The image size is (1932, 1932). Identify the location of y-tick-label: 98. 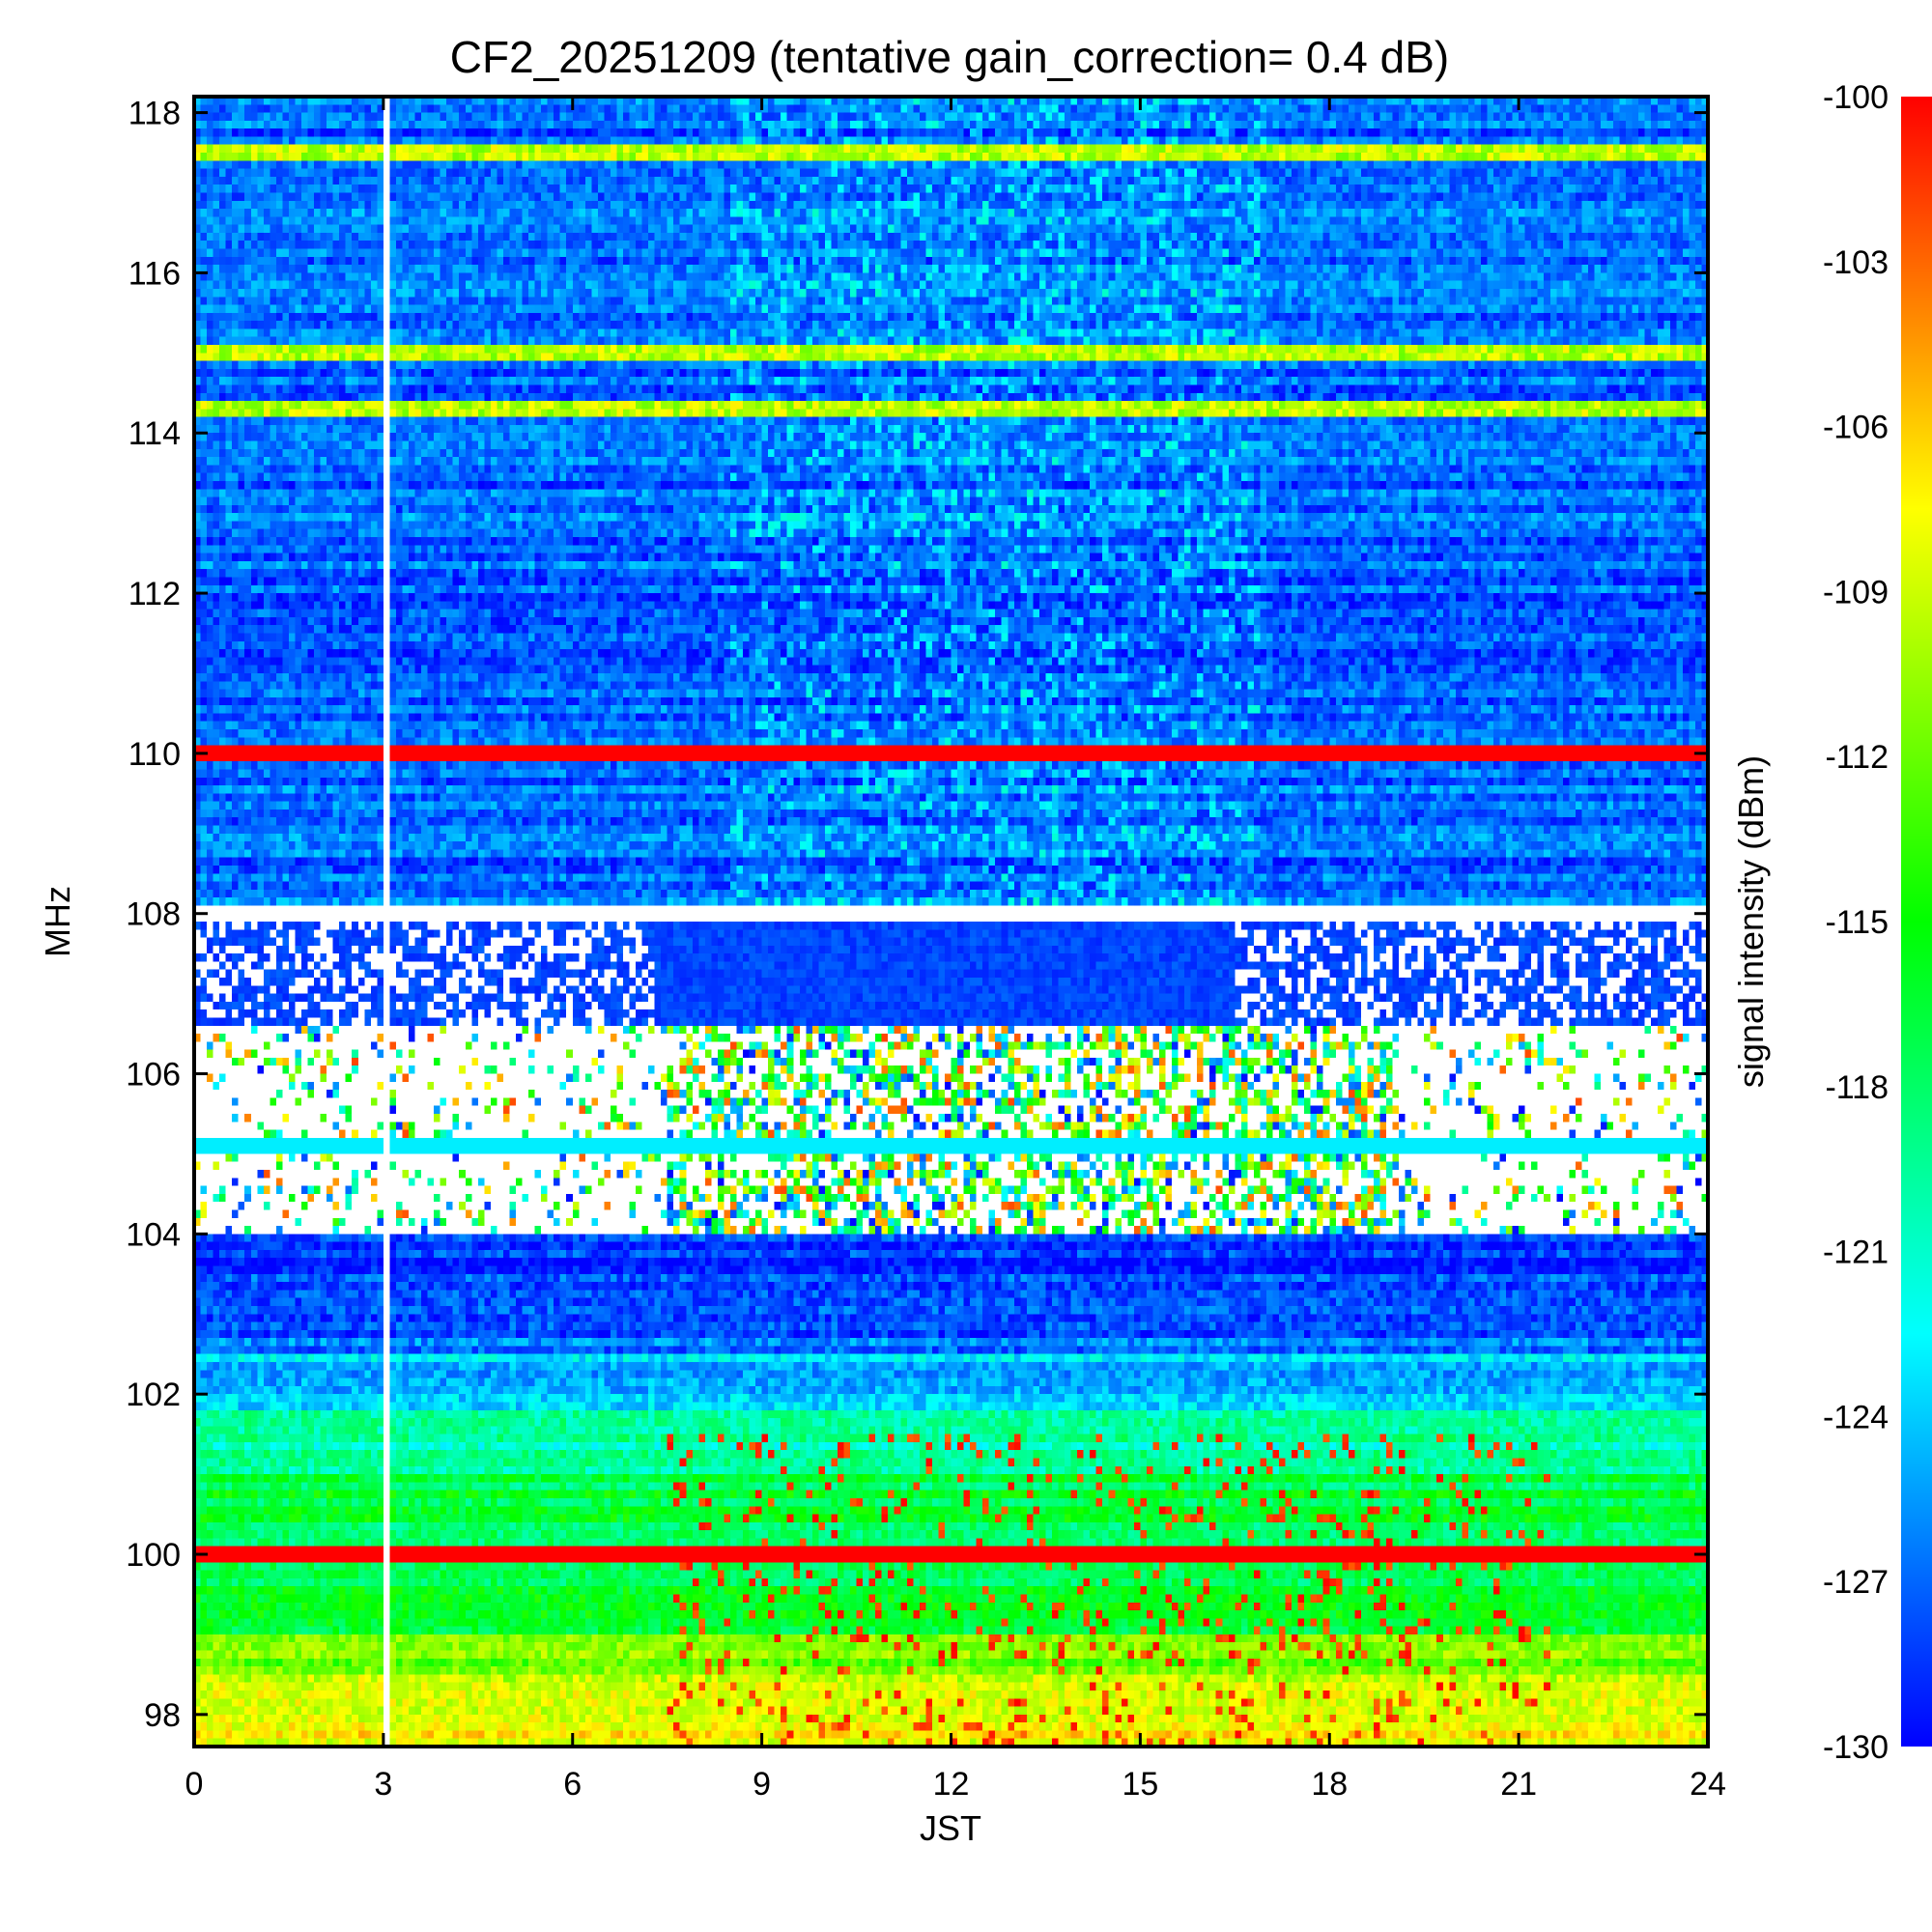
(162, 1715).